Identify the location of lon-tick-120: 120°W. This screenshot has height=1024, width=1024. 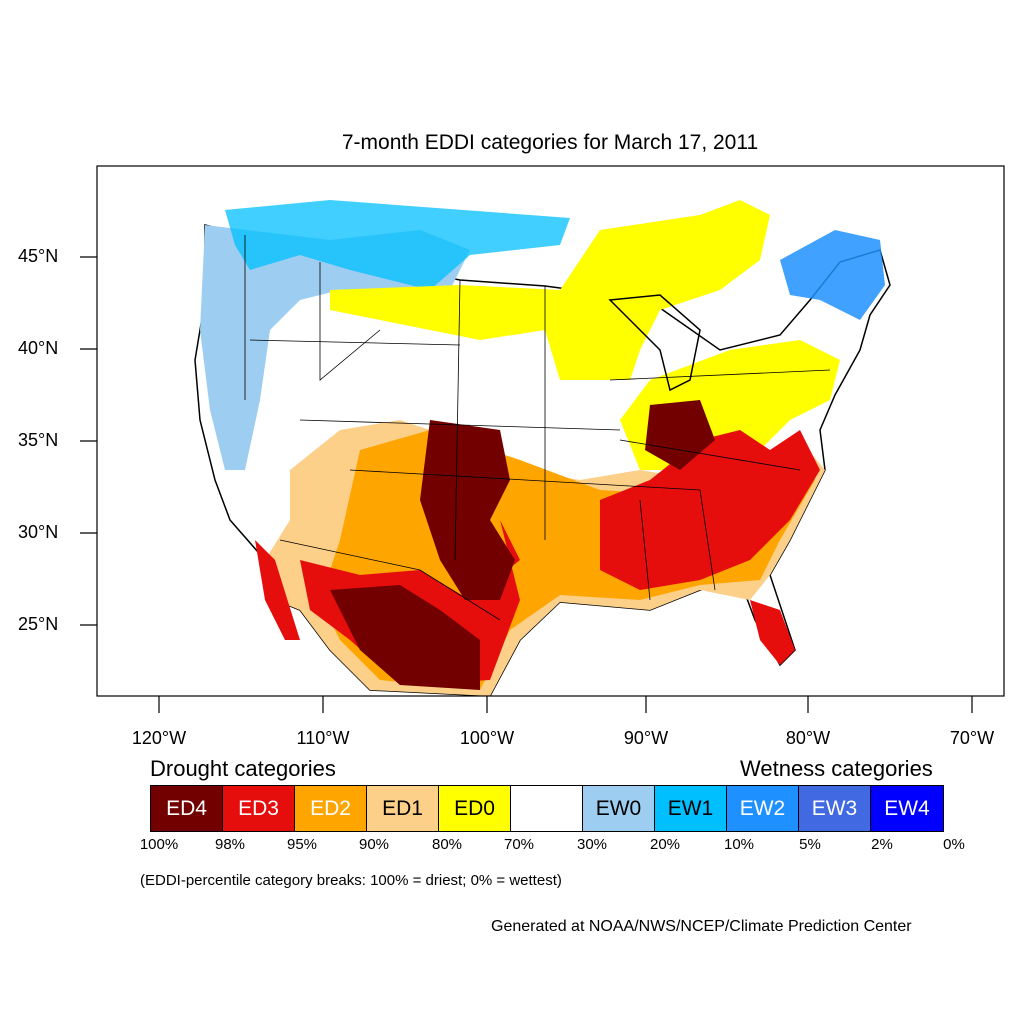
(159, 738).